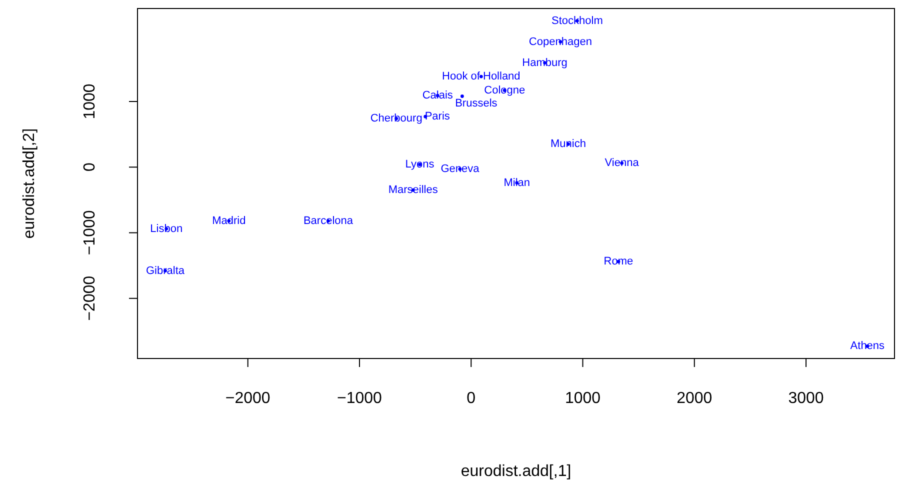 This screenshot has width=904, height=491. I want to click on data-label: Milan, so click(517, 182).